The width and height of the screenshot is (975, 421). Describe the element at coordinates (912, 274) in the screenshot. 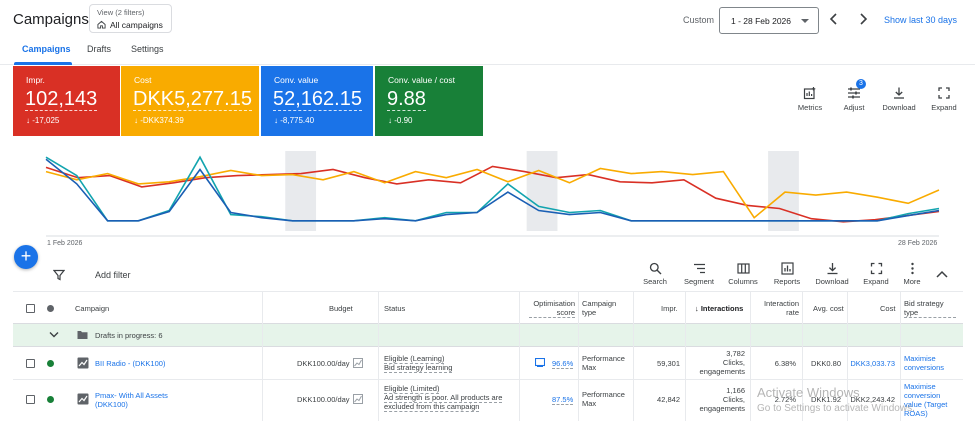

I see `more-button: More` at that location.